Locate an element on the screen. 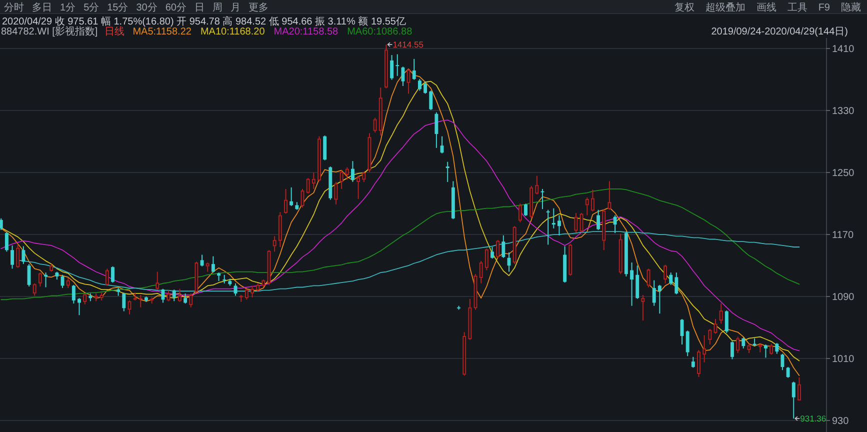 The width and height of the screenshot is (867, 432). title: 884782.WI [影视指数] is located at coordinates (49, 32).